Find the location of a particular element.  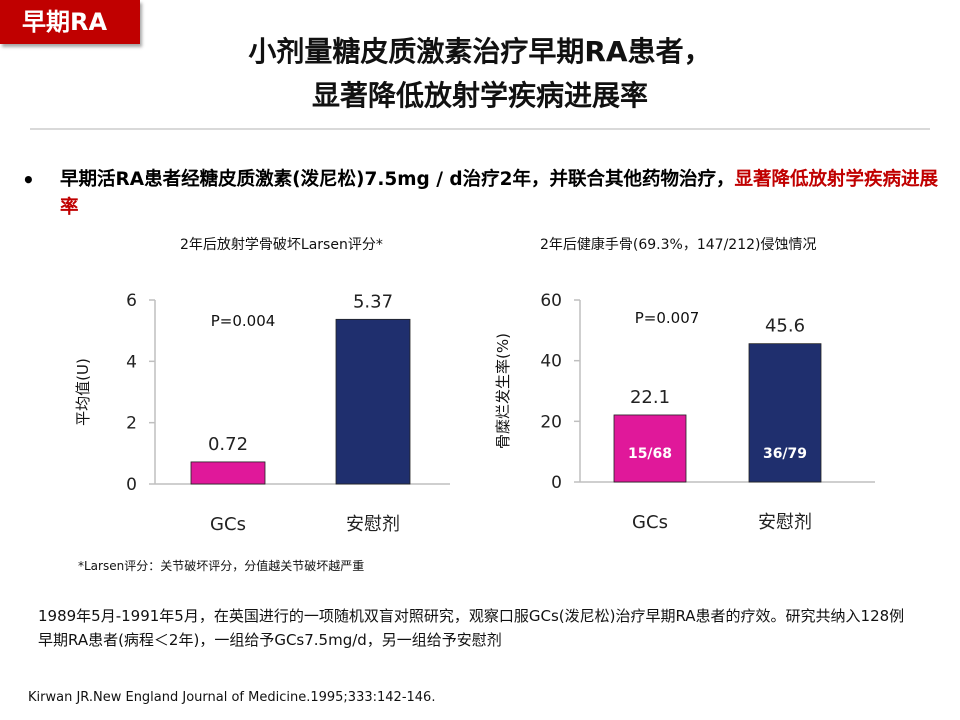

slide-title-line-1: 小剂量糖皮质激素治疗早期RA患者， is located at coordinates (480, 51).